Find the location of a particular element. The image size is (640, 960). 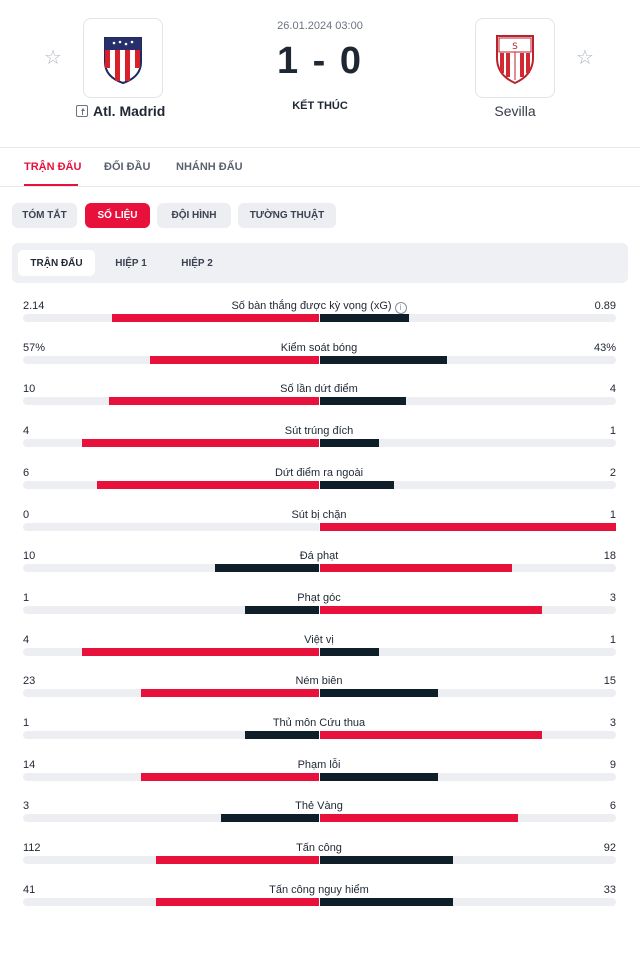

svg-text: S is located at coordinates (515, 47).